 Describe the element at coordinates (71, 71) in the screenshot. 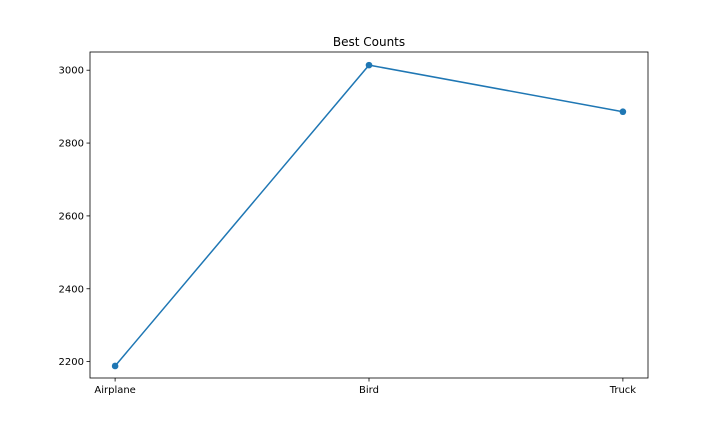

I see `y-tick-label: 3000` at that location.